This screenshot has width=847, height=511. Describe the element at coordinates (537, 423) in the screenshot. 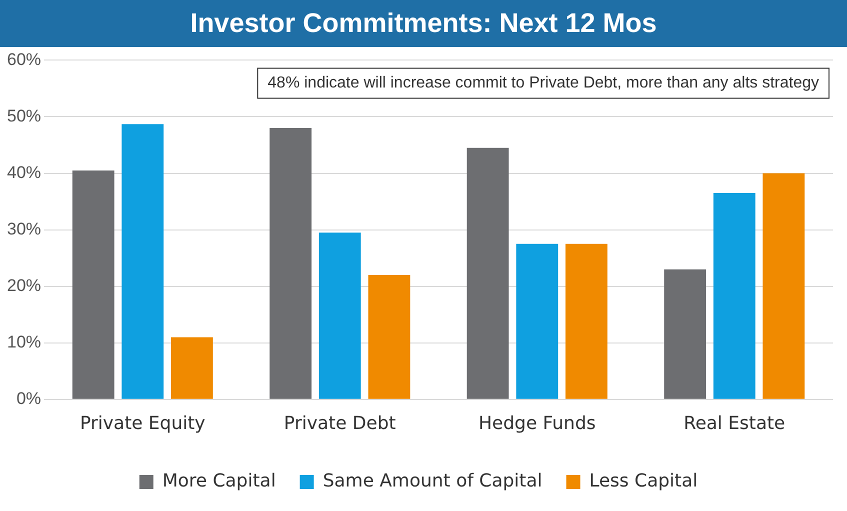

I see `x-tick-label: Hedge Funds` at that location.